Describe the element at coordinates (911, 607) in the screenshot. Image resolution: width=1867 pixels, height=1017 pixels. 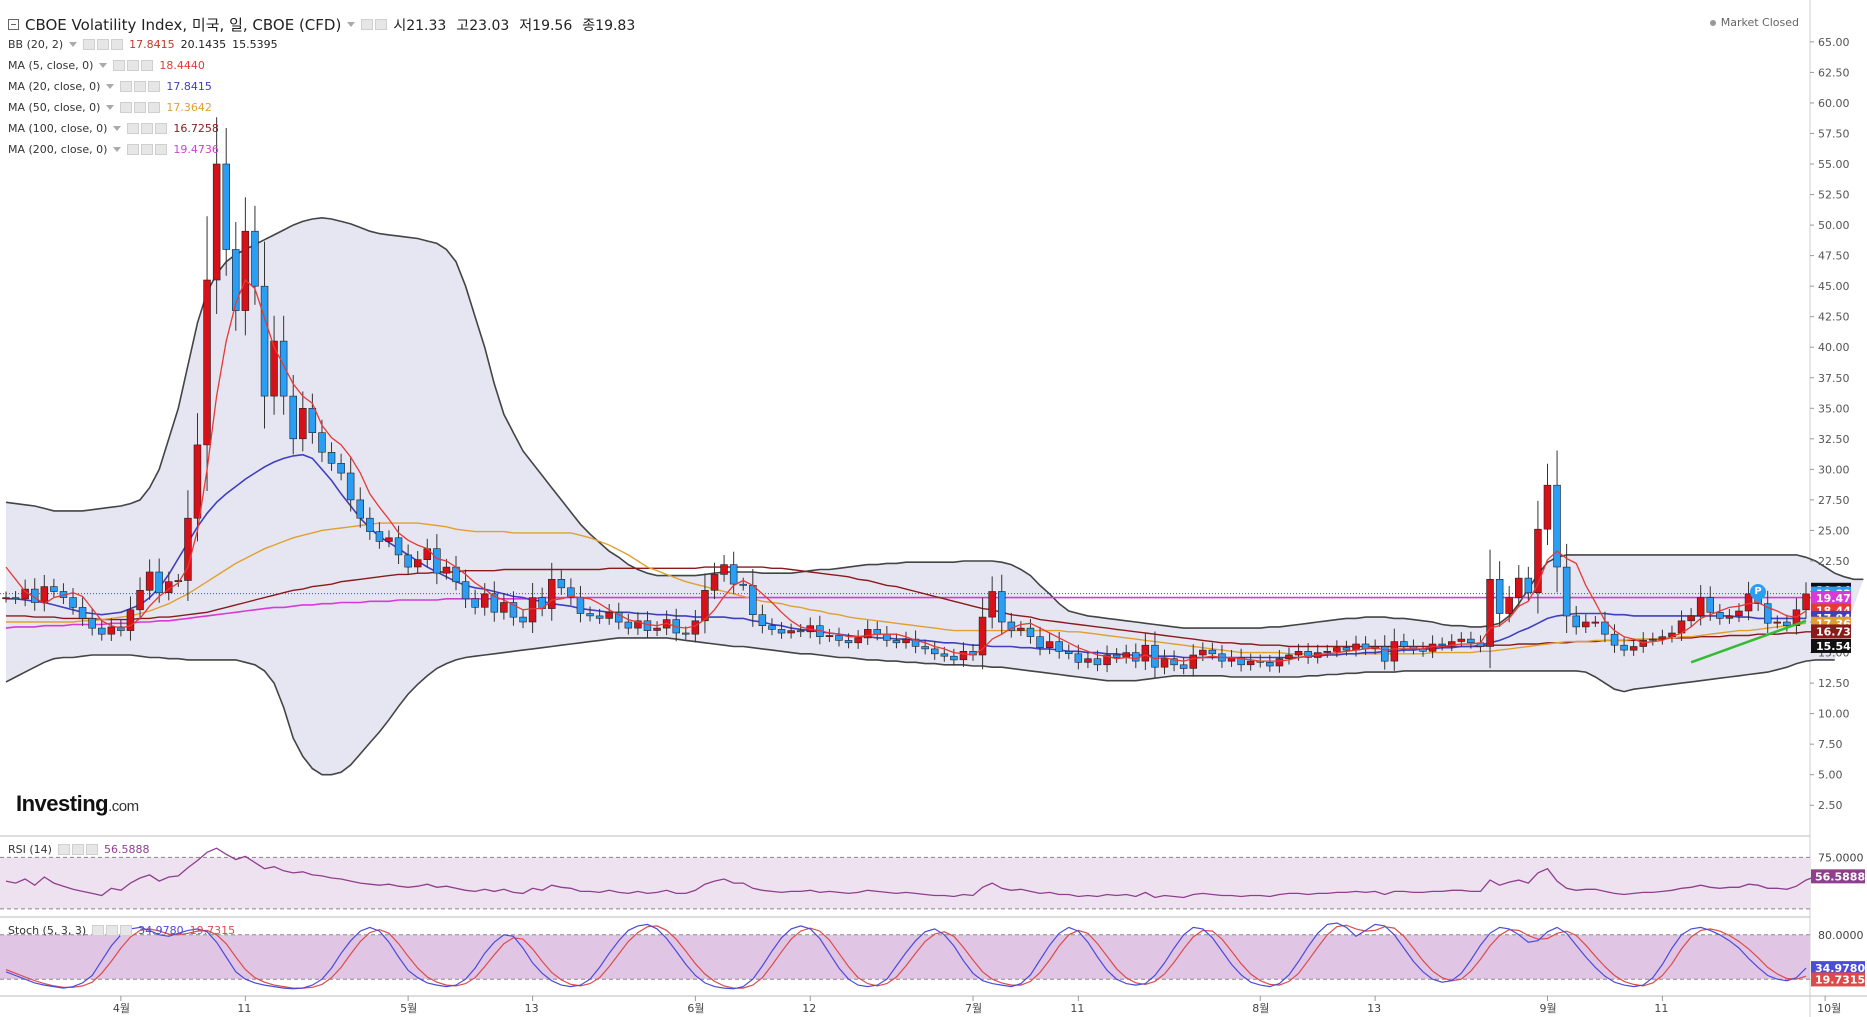
I see `ma100-line` at that location.